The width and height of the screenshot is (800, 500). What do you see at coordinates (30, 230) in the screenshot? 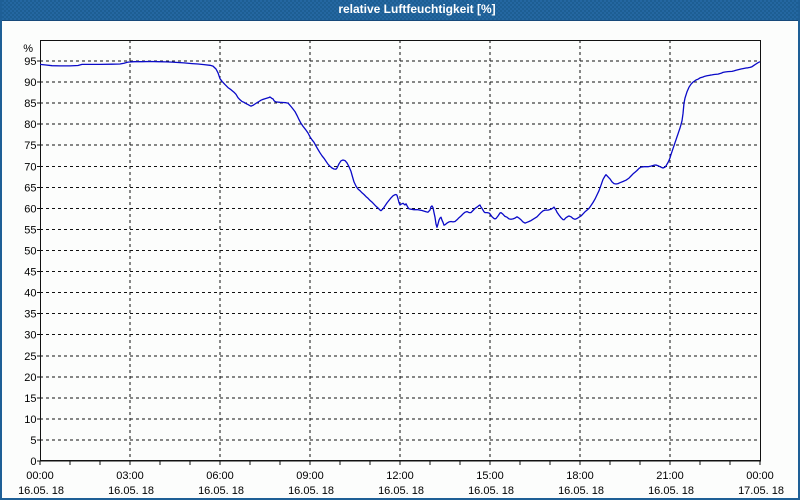
I see `svg-text: 55` at bounding box center [30, 230].